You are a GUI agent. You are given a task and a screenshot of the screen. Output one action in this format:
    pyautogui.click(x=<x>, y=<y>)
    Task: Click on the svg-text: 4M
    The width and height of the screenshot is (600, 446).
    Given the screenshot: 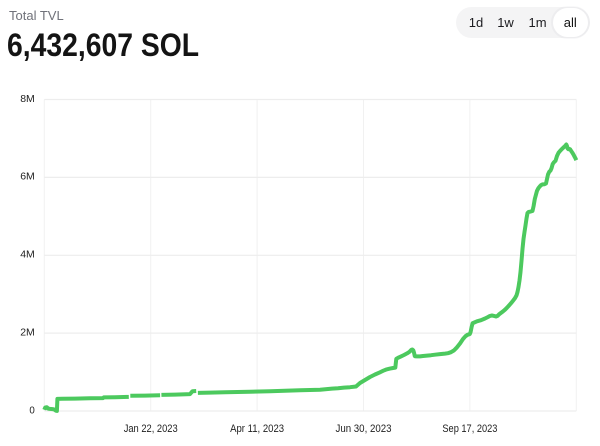 What is the action you would take?
    pyautogui.click(x=27, y=255)
    